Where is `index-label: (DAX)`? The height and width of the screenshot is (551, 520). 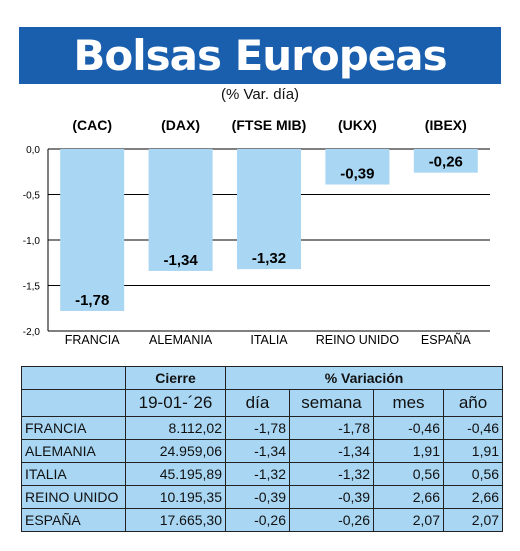 index-label: (DAX) is located at coordinates (180, 125).